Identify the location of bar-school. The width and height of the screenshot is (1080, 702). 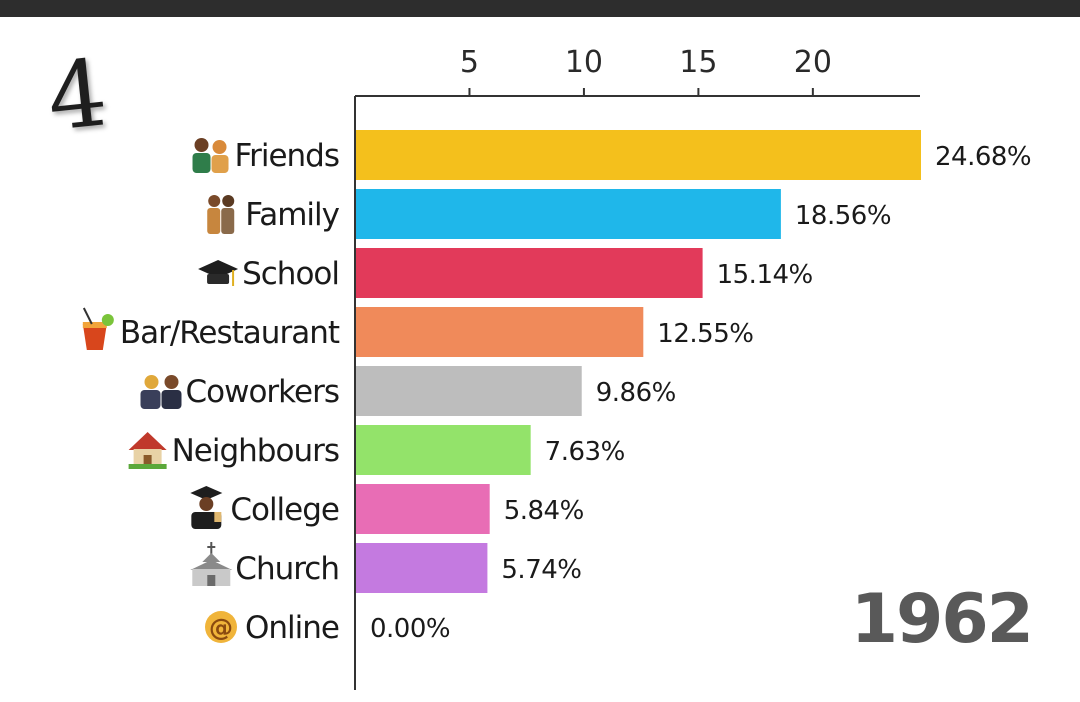
(529, 273).